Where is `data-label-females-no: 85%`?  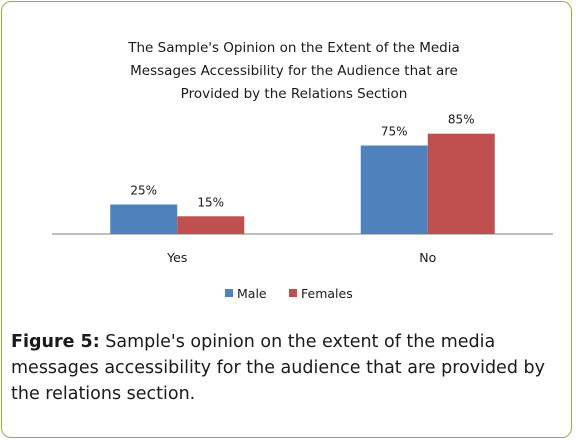
data-label-females-no: 85% is located at coordinates (461, 120).